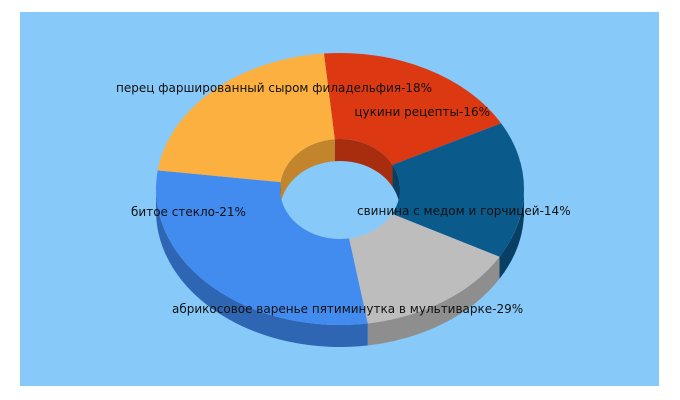 Image resolution: width=680 pixels, height=400 pixels. Describe the element at coordinates (458, 190) in the screenshot. I see `slice-цукини-рецепты-top` at that location.